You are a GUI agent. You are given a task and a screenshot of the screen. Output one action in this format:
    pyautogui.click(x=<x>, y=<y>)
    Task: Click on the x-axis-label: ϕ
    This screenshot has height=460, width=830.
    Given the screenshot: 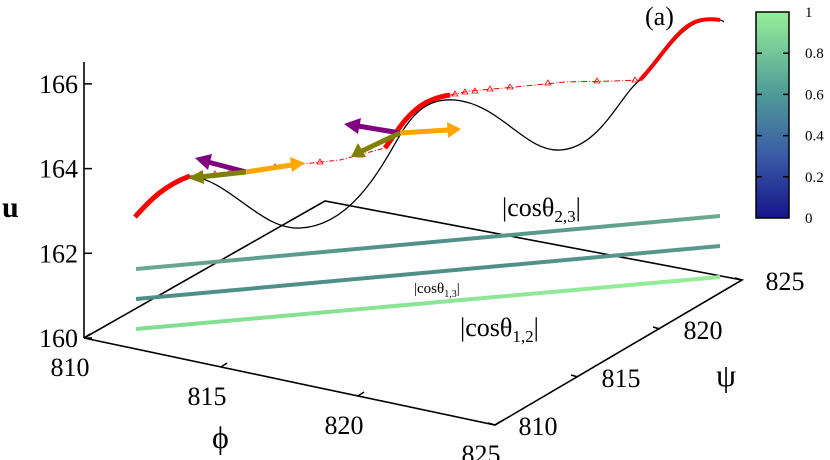 What is the action you would take?
    pyautogui.click(x=220, y=437)
    